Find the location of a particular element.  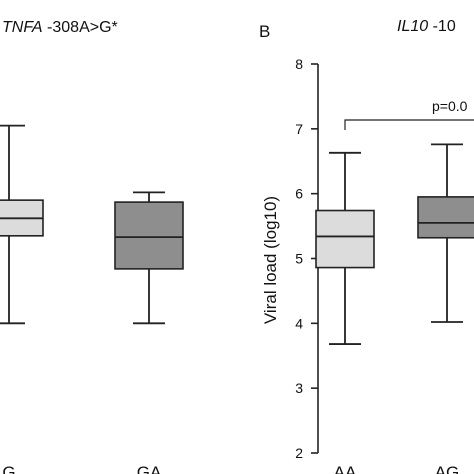

y-tick-label-4: 4 is located at coordinates (299, 323).